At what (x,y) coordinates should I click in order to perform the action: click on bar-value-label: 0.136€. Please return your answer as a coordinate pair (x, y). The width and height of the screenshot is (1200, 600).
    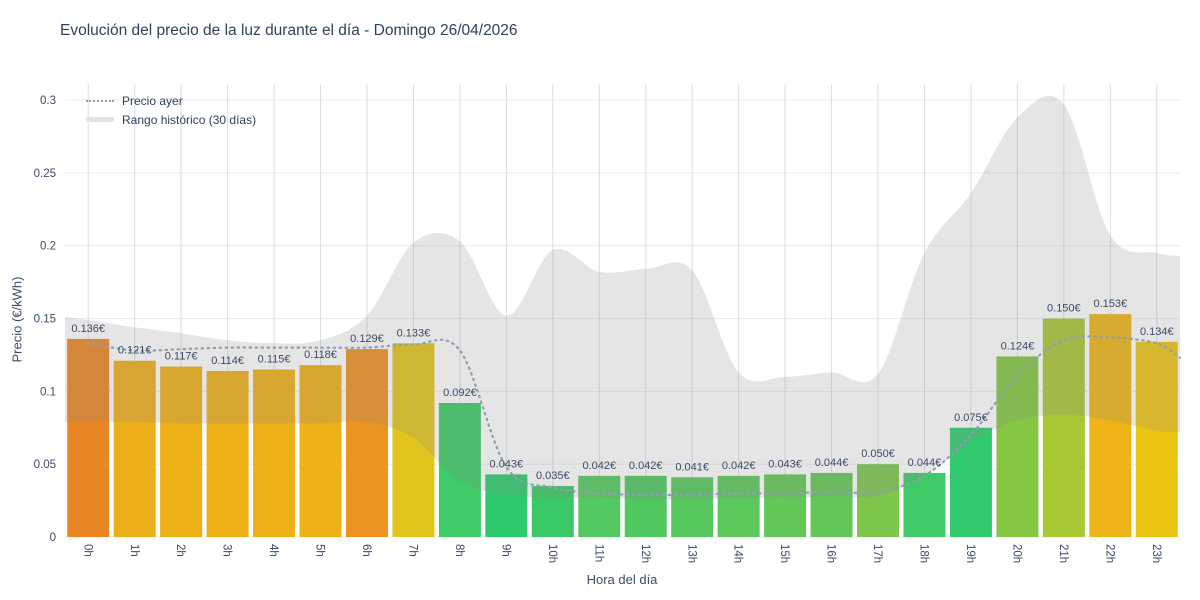
    Looking at the image, I should click on (88, 329).